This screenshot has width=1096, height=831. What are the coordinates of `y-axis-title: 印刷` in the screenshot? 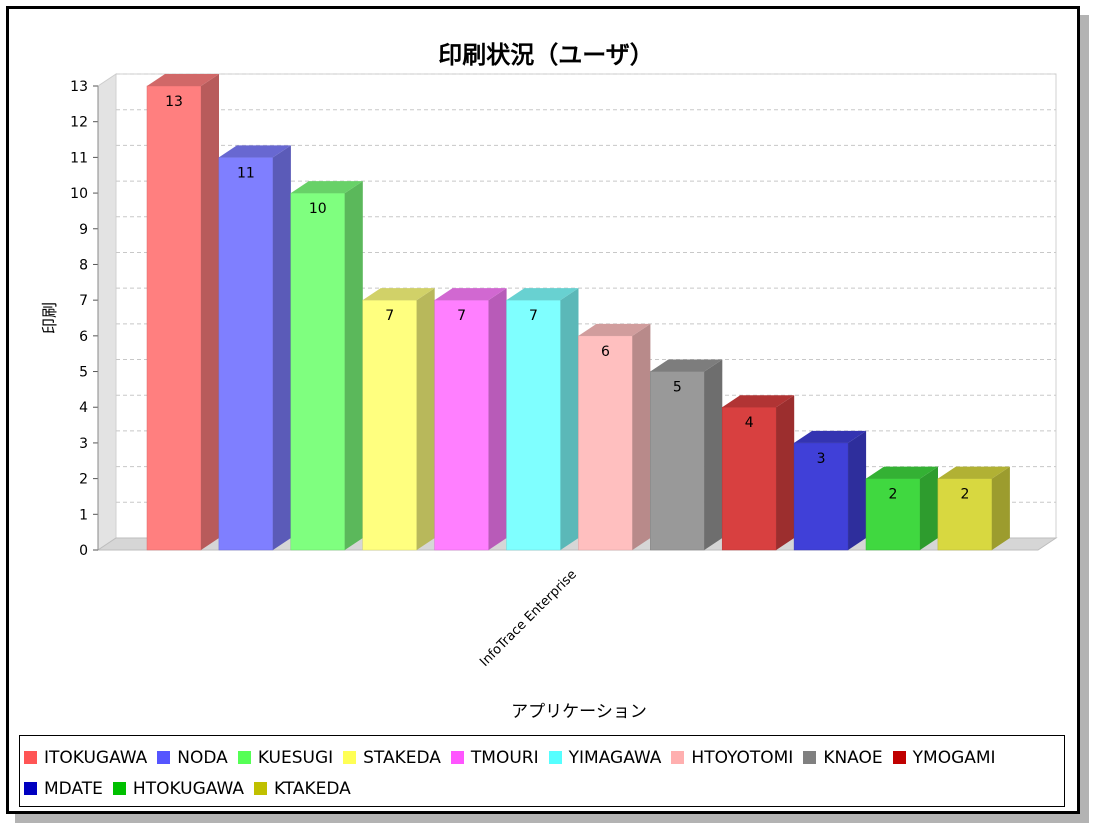 It's located at (49, 318).